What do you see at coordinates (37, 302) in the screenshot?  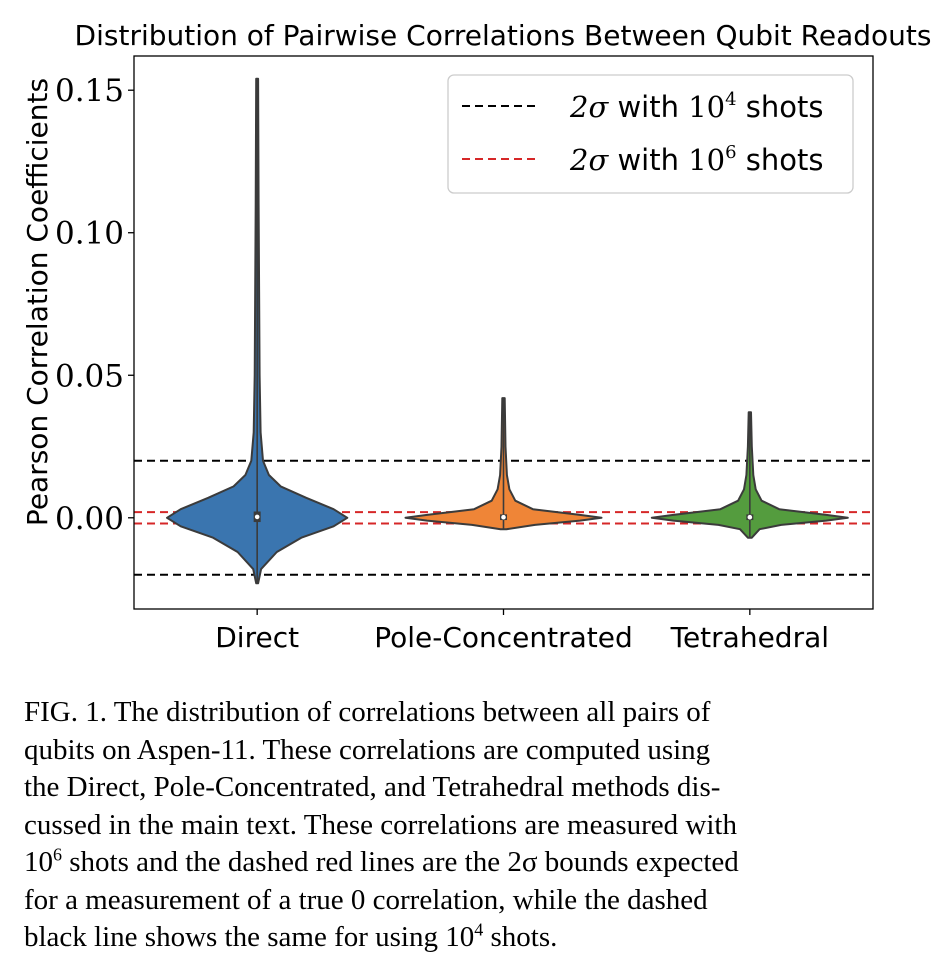 I see `y-axis-label: Pearson Correlation Coefficients` at bounding box center [37, 302].